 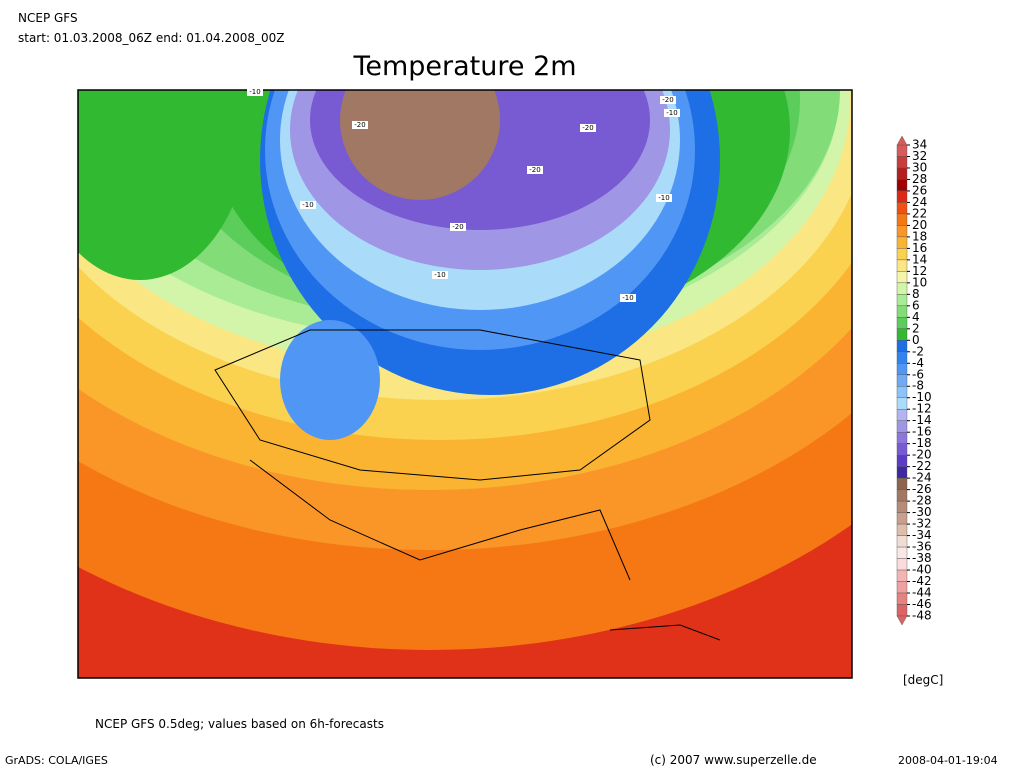 What do you see at coordinates (922, 616) in the screenshot?
I see `colorbar-label: -48` at bounding box center [922, 616].